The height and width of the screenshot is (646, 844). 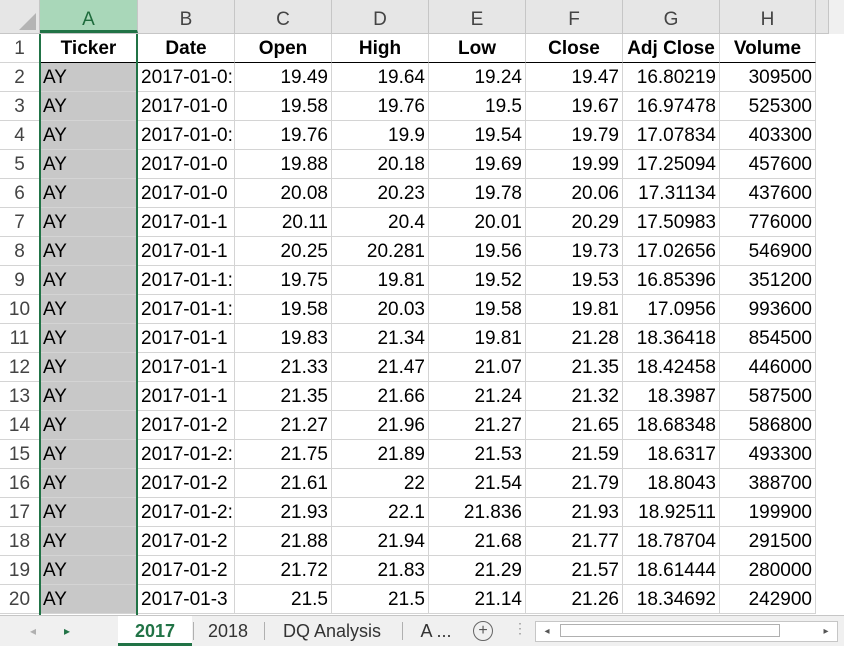 What do you see at coordinates (332, 631) in the screenshot?
I see `tab-dq-analysis: DQ Analysis` at bounding box center [332, 631].